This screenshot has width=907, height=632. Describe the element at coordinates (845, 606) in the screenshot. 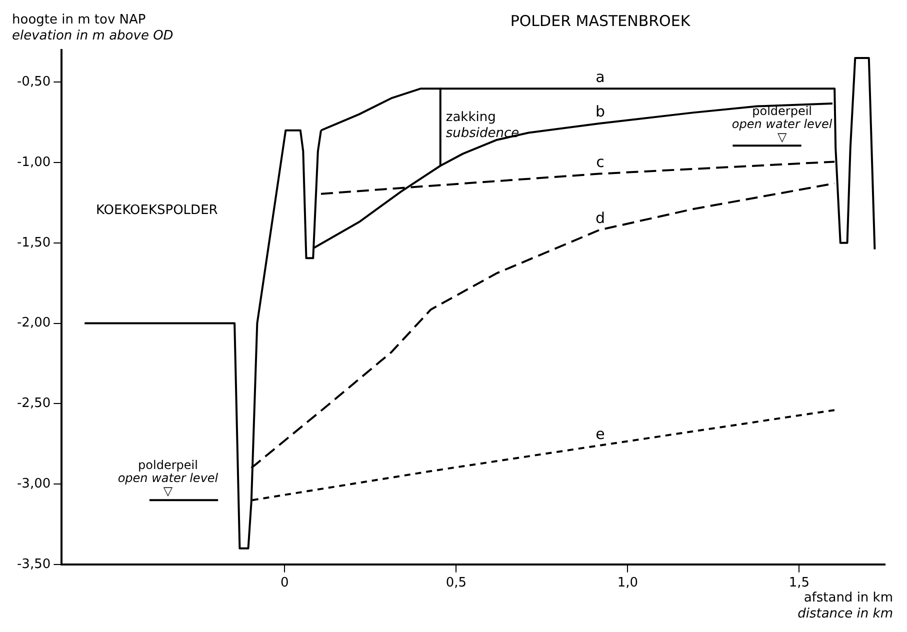

I see `x-axis-title: afstand in km distance in km` at that location.